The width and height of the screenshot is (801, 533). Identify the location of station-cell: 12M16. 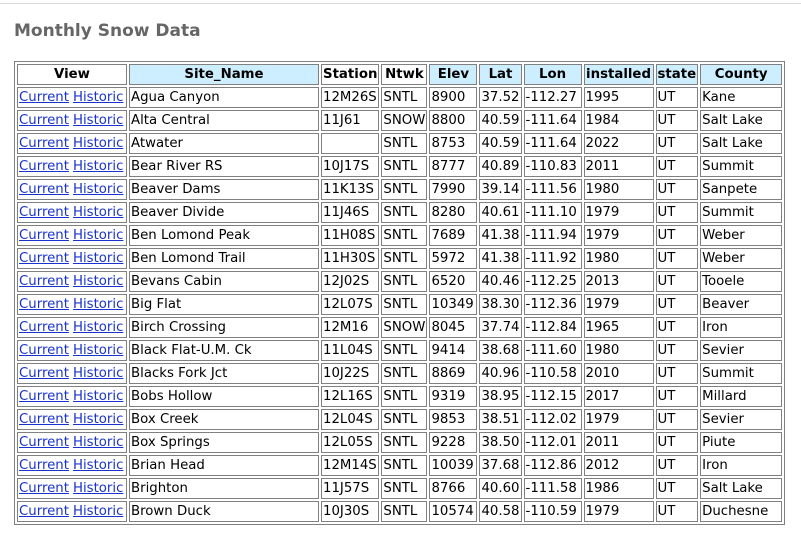
(350, 327).